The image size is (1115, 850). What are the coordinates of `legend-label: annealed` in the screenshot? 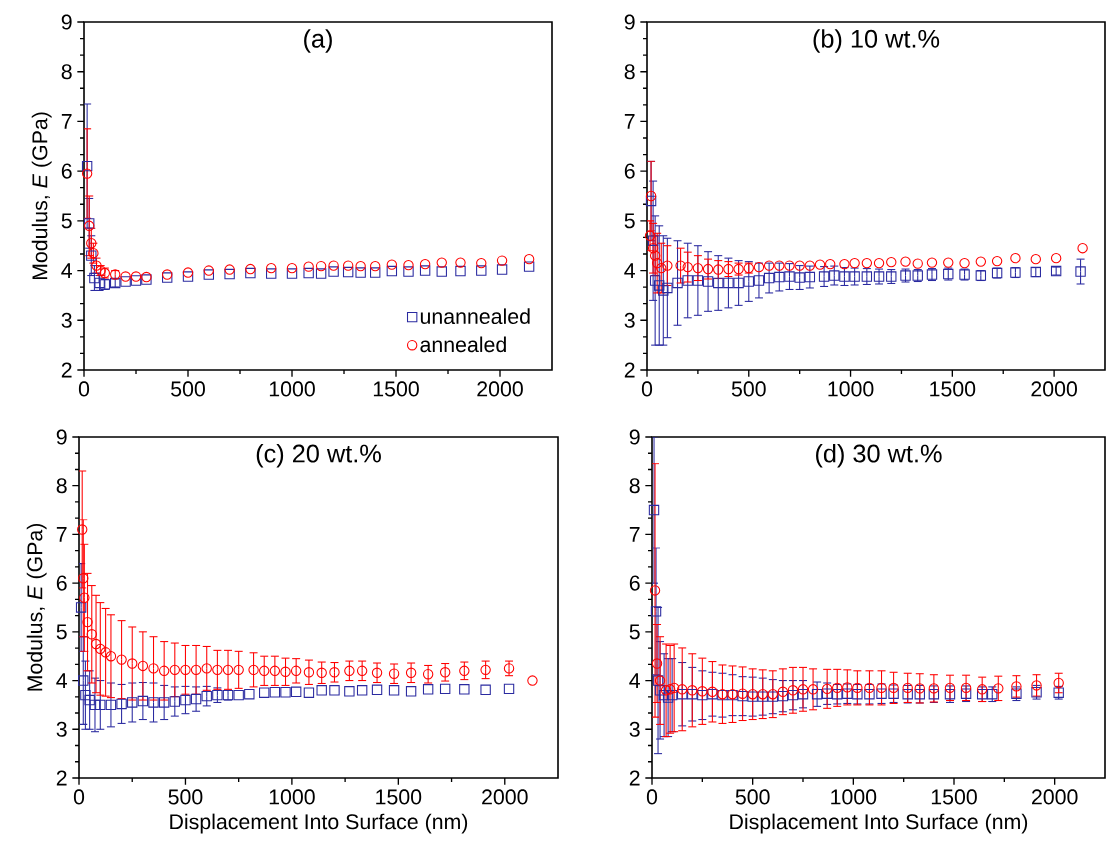 It's located at (463, 344).